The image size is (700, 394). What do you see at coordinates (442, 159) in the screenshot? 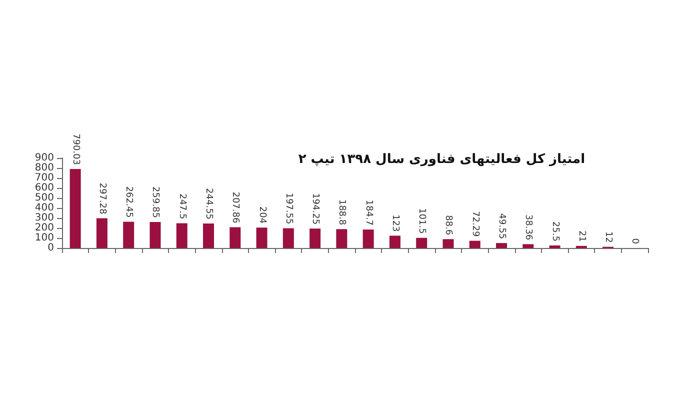
I see `chart-title: امتیاز کل فعالیتهای فناوری سال ۱۳۹۸ تیپ ۲` at bounding box center [442, 159].